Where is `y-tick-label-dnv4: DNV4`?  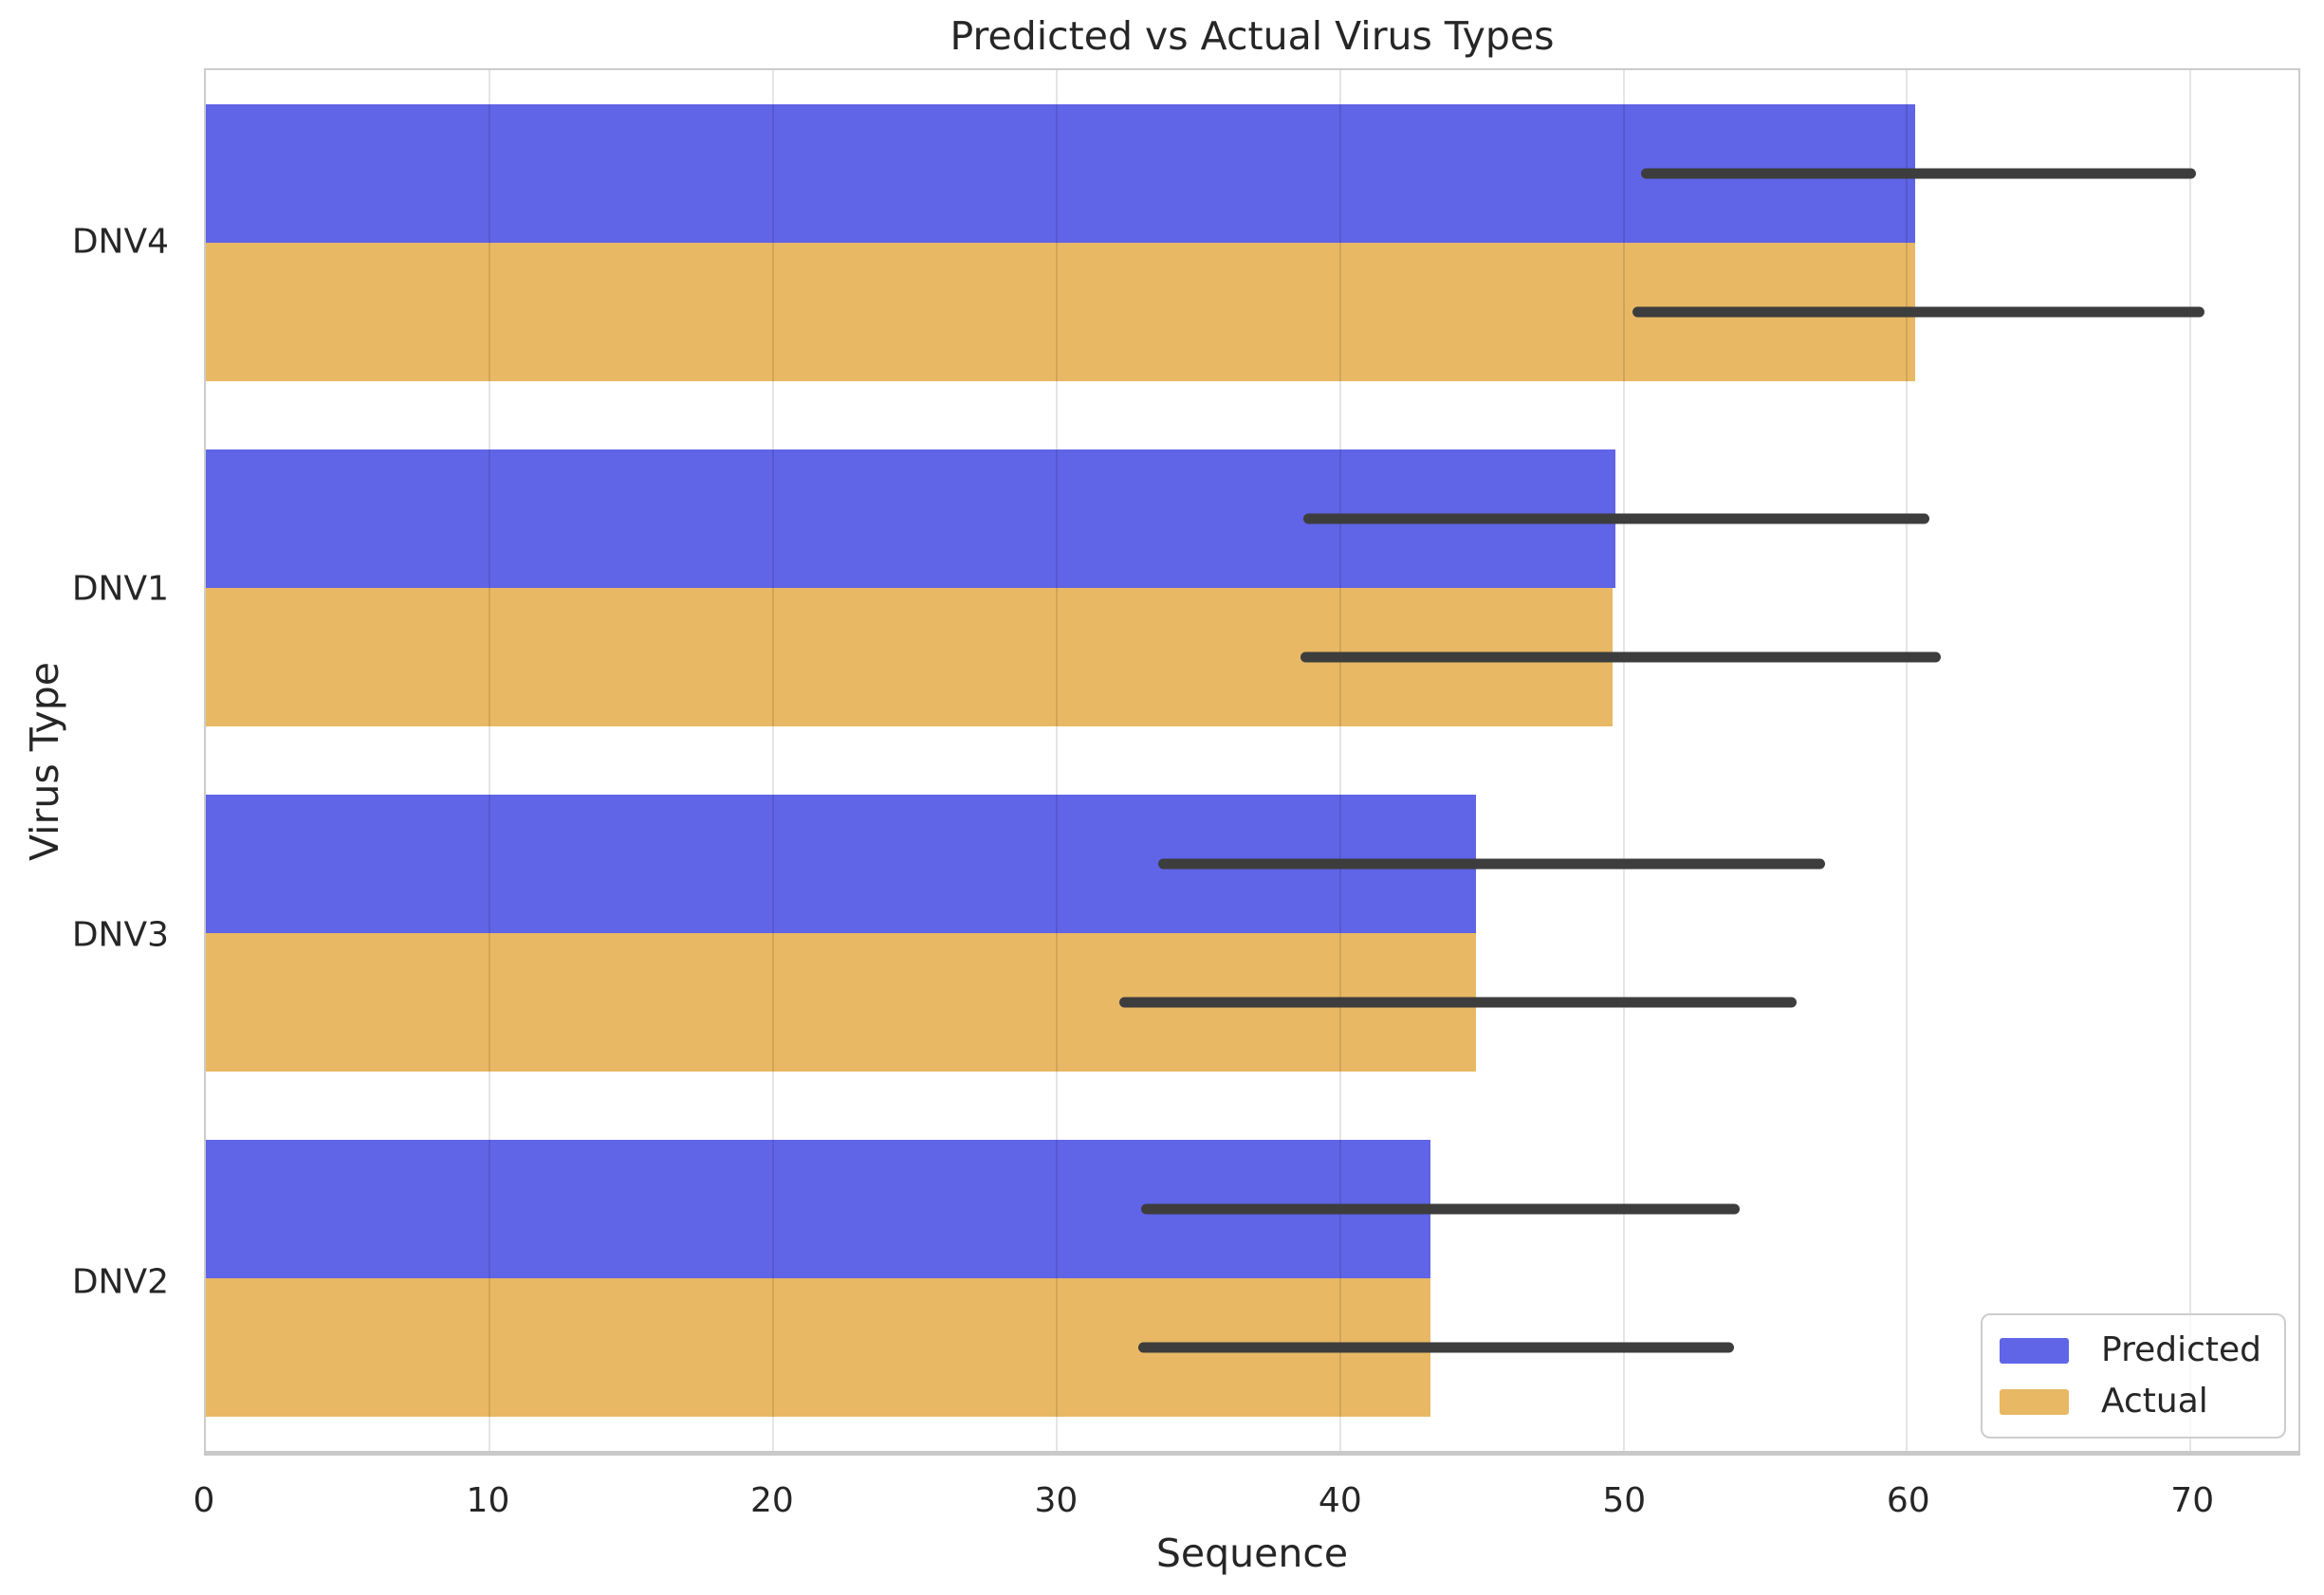 y-tick-label-dnv4: DNV4 is located at coordinates (120, 242).